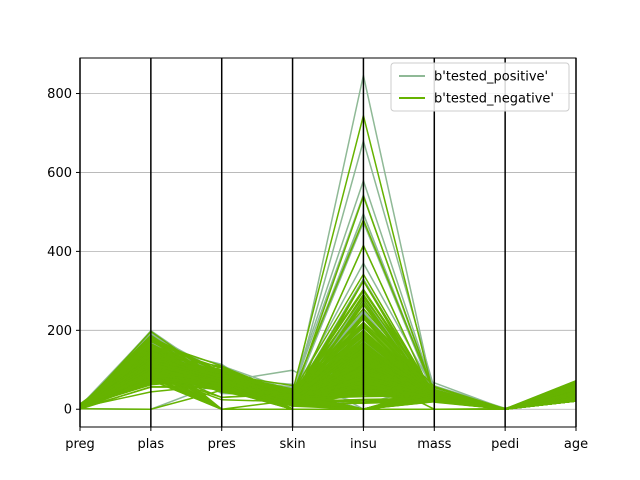 The image size is (640, 480). Describe the element at coordinates (328, 385) in the screenshot. I see `series-line` at that location.